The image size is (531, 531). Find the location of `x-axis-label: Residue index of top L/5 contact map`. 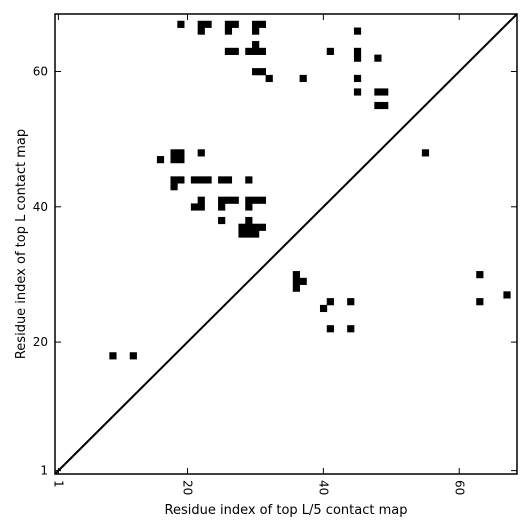

x-axis-label: Residue index of top L/5 contact map is located at coordinates (286, 510).